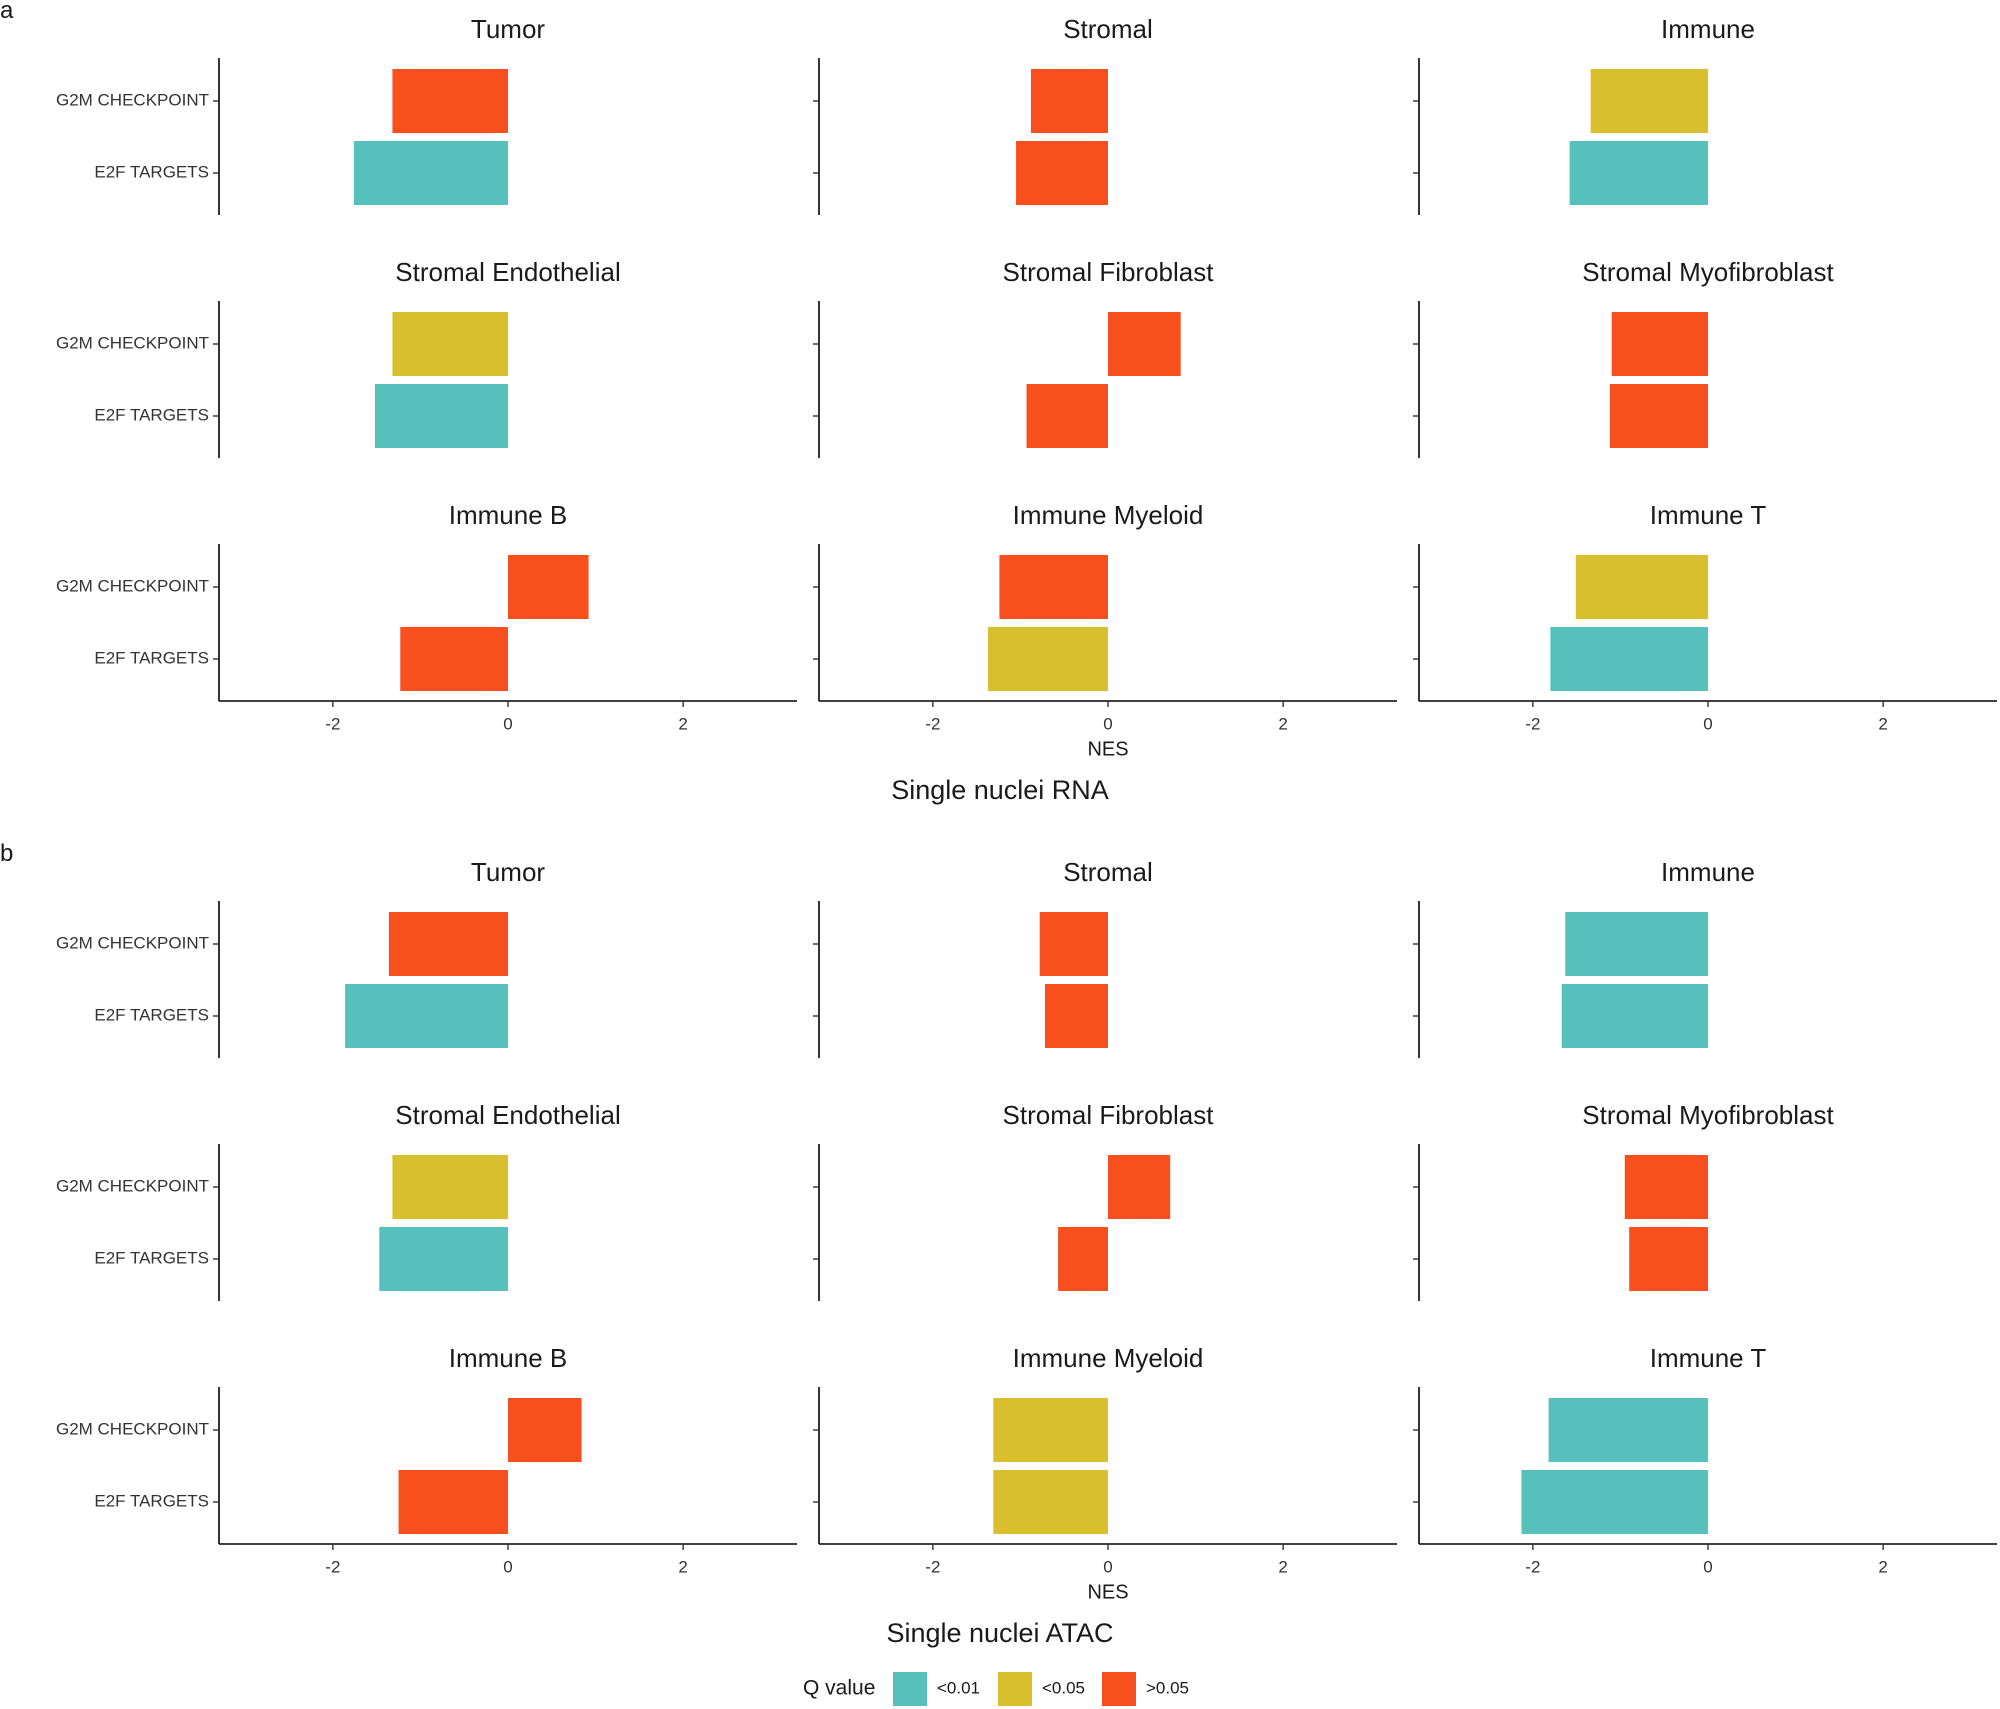  I want to click on panel-a-tumor-bar-e2f-targets, so click(430, 173).